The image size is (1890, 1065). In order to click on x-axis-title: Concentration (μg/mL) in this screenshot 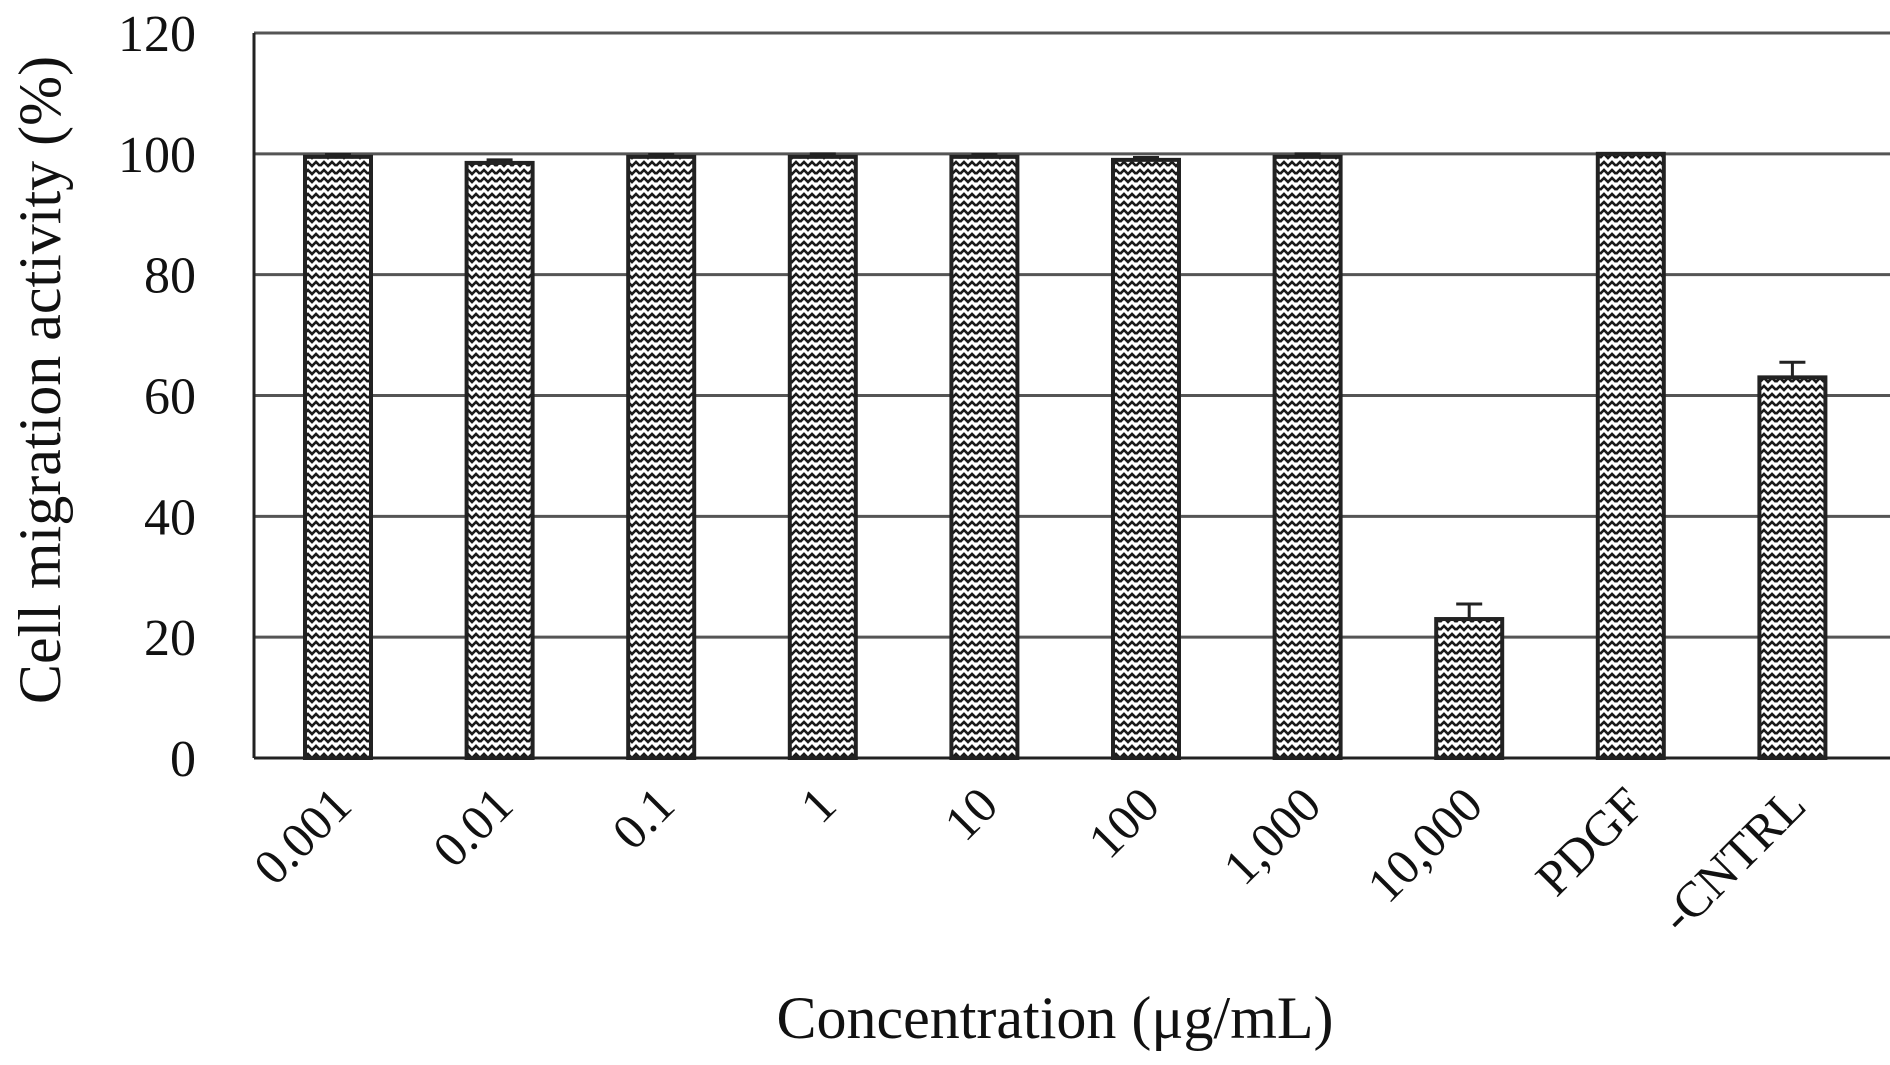, I will do `click(1054, 1018)`.